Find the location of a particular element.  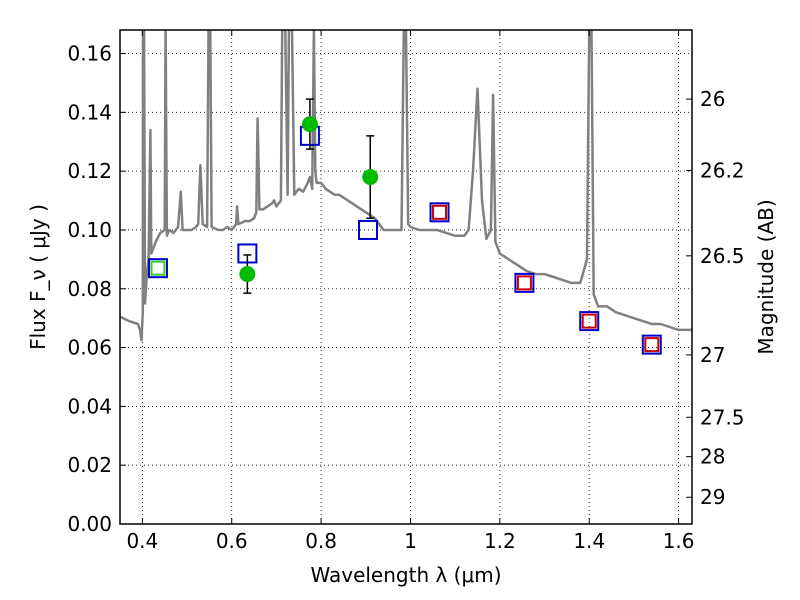

x-tick-label: 0.4 is located at coordinates (142, 541).